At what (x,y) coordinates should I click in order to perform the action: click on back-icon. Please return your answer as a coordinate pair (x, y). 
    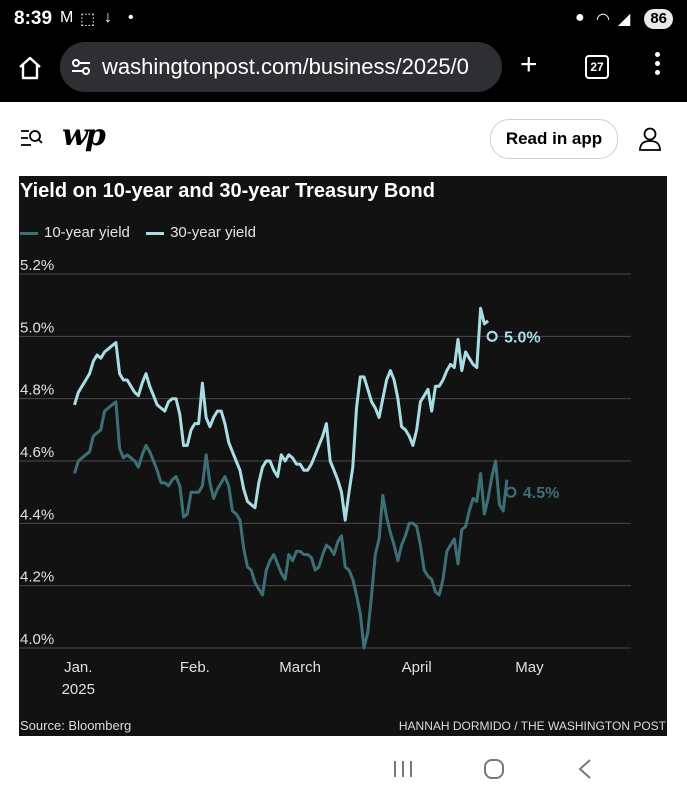
    Looking at the image, I should click on (585, 769).